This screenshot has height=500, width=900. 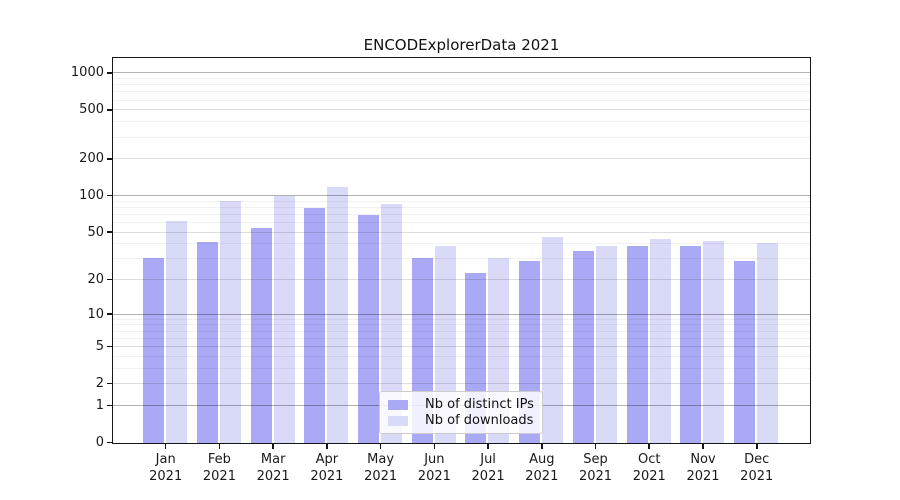 What do you see at coordinates (95, 232) in the screenshot?
I see `y-tick-label-50: 50` at bounding box center [95, 232].